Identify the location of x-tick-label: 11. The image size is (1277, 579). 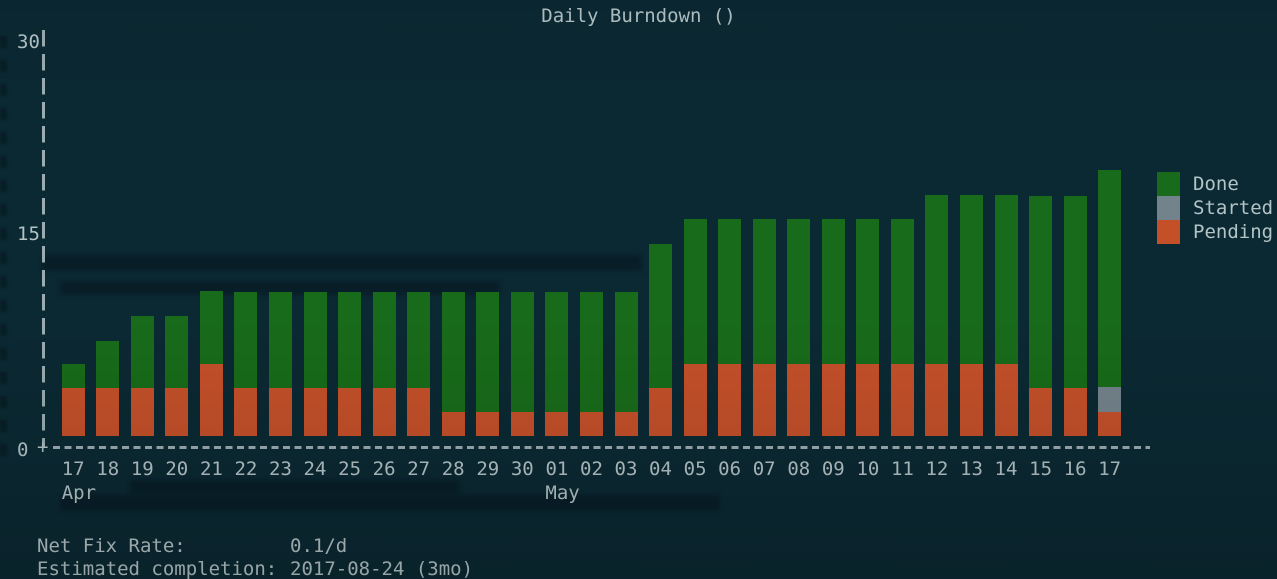
(902, 469).